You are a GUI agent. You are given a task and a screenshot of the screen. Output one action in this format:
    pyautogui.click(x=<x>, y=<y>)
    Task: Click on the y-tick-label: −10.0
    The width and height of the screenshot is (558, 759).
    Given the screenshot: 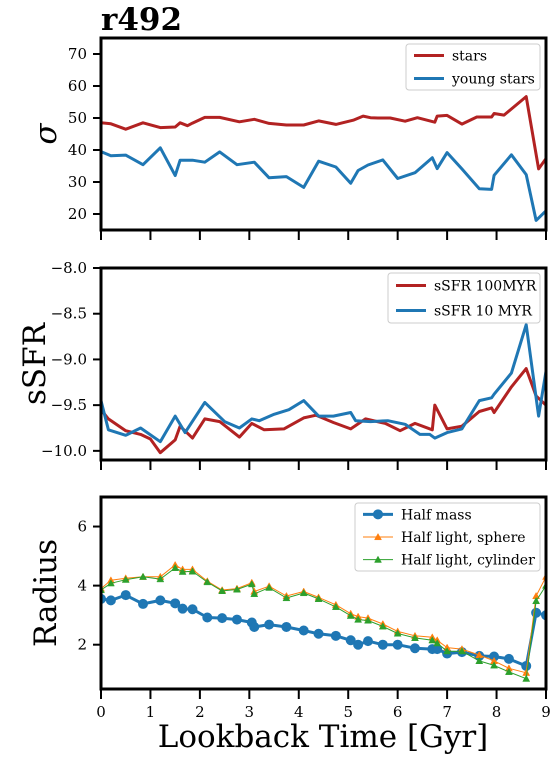 What is the action you would take?
    pyautogui.click(x=64, y=451)
    